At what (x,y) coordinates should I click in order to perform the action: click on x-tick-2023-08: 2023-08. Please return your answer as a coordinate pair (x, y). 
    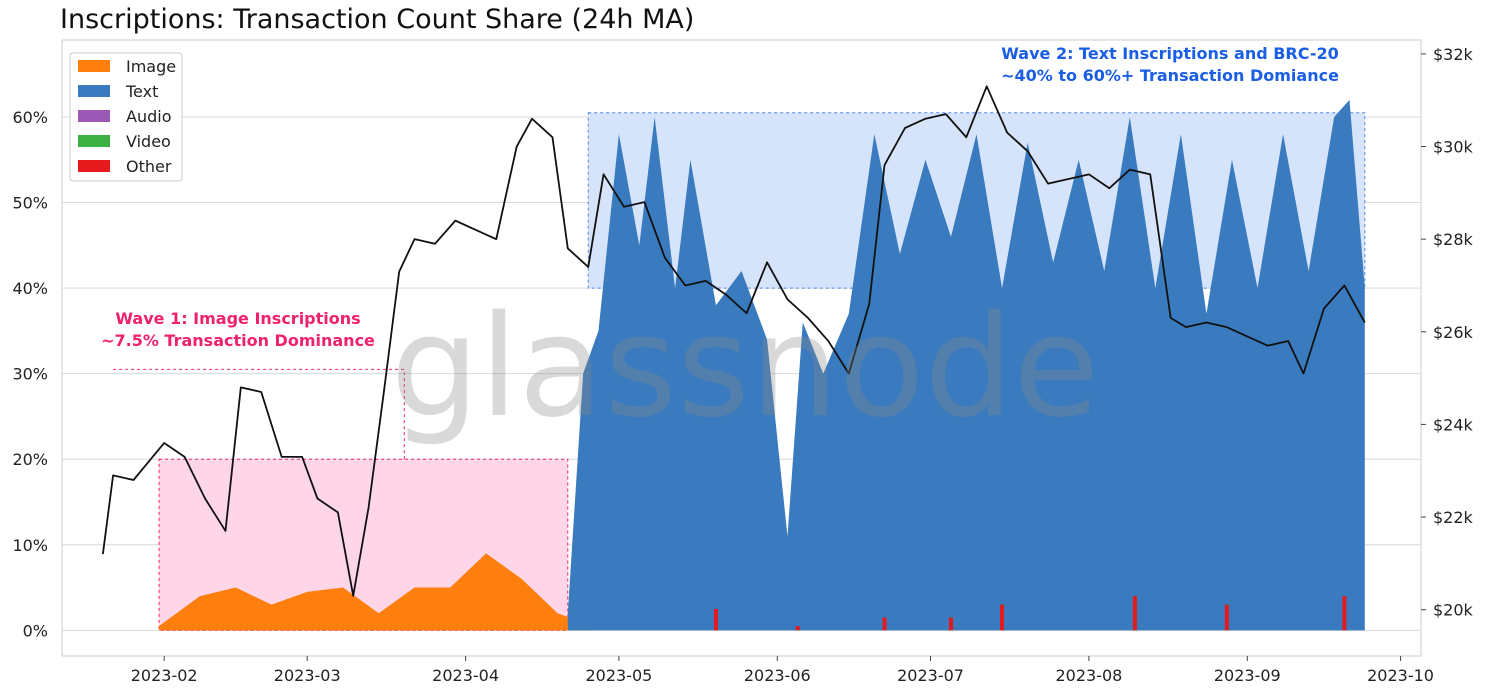
    Looking at the image, I should click on (1088, 675).